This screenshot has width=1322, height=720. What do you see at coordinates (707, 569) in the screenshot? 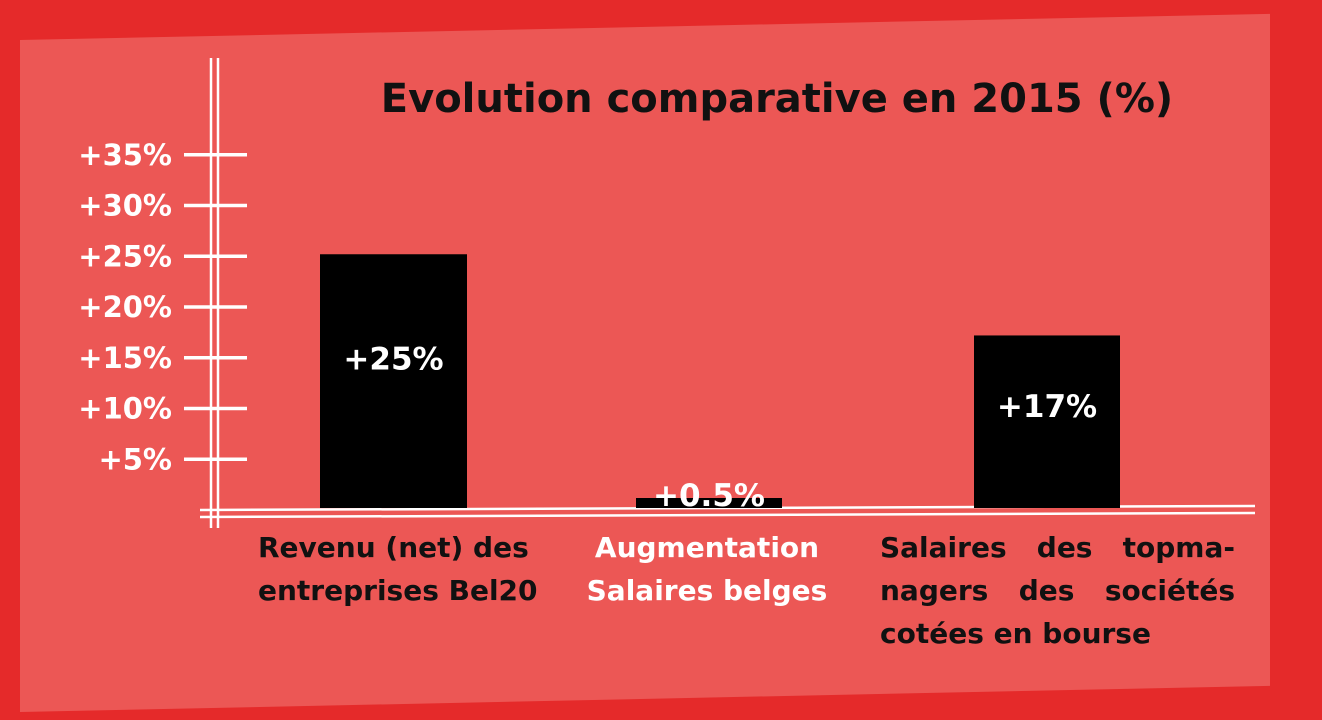
I see `category-label-salaires-belges: Augmentation Salaires belges` at bounding box center [707, 569].